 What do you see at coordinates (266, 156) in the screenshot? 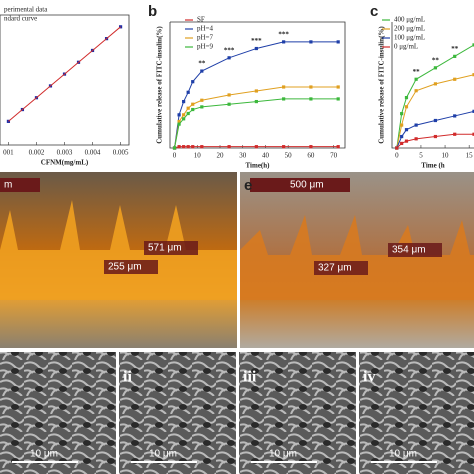
I see `x-tick-label: 40` at bounding box center [266, 156].